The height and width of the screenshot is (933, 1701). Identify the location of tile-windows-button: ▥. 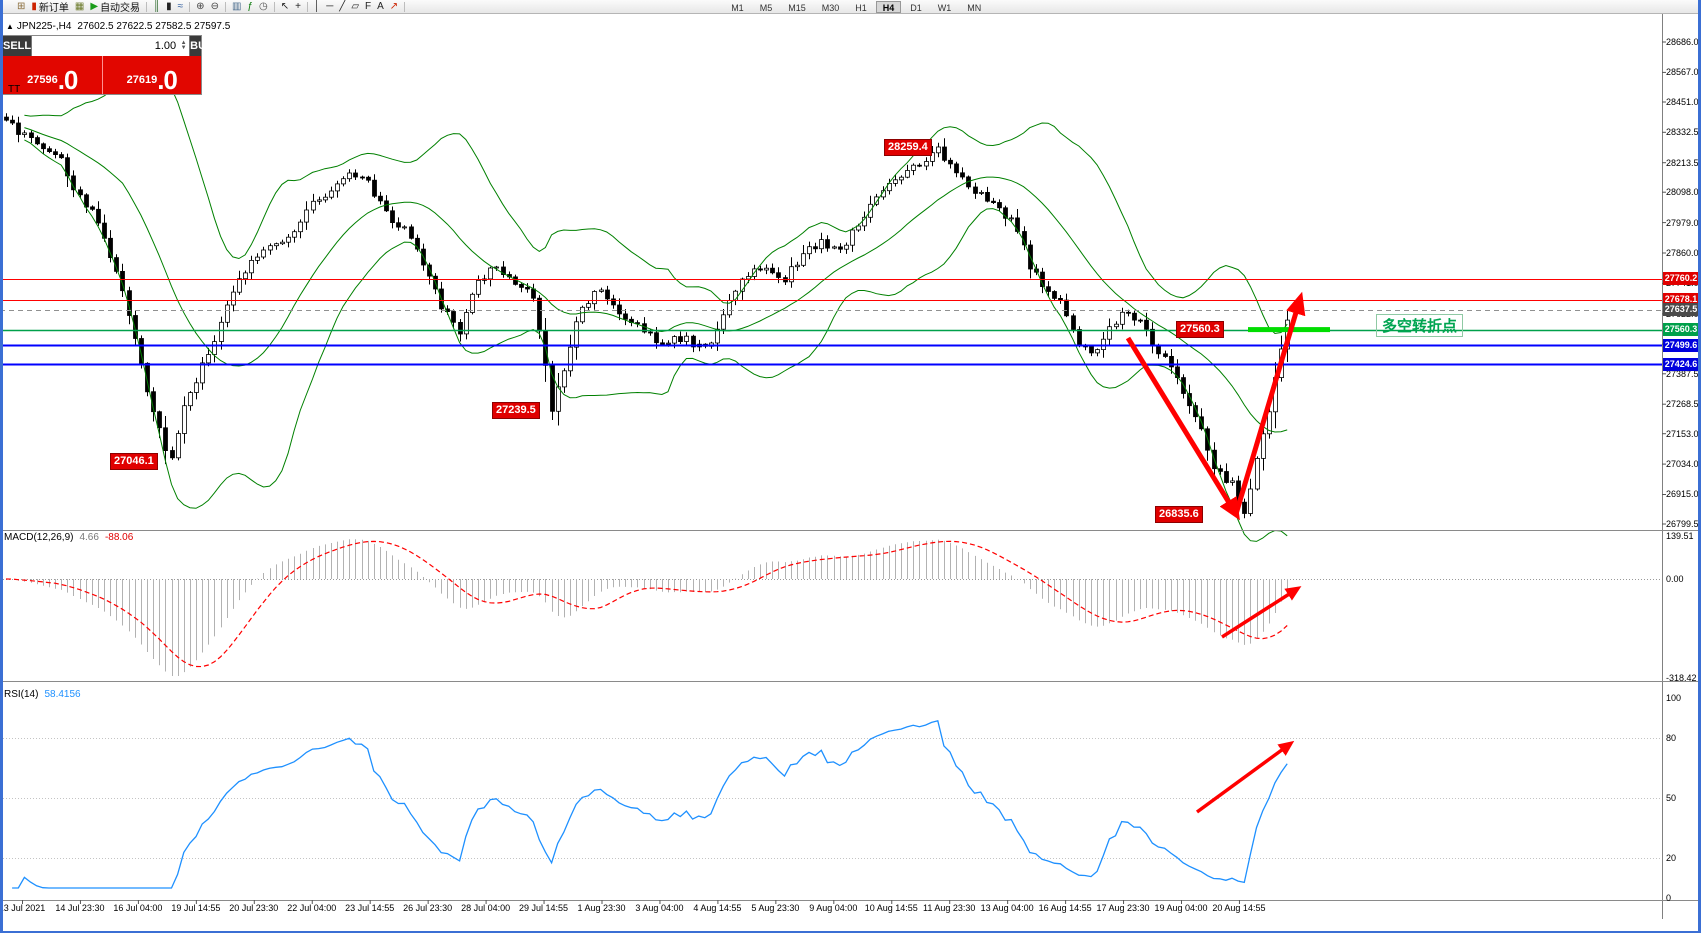
(236, 6).